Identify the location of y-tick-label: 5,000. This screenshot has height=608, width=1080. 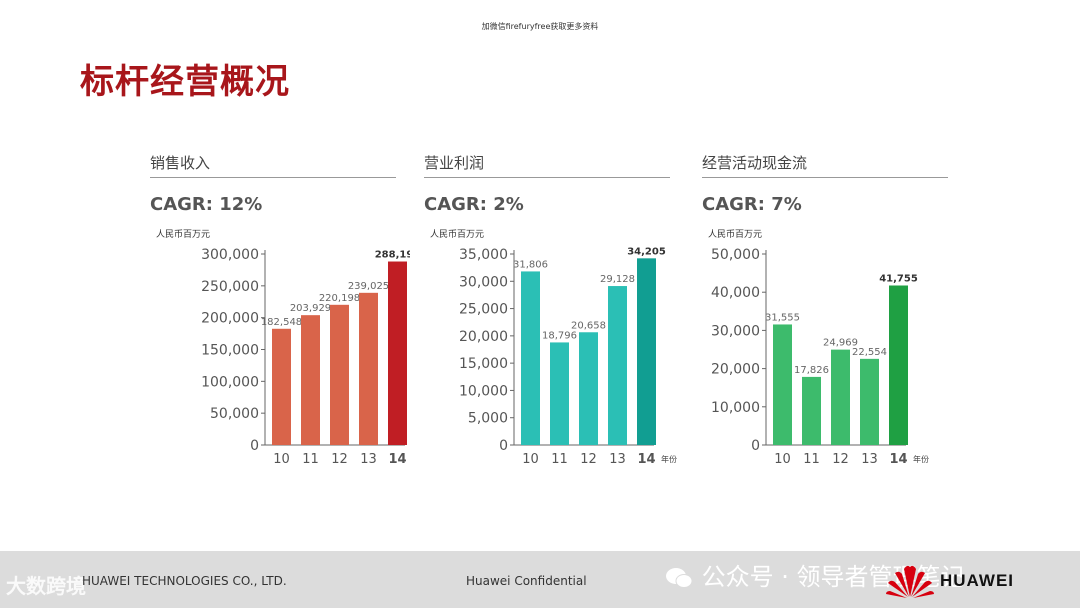
(488, 419).